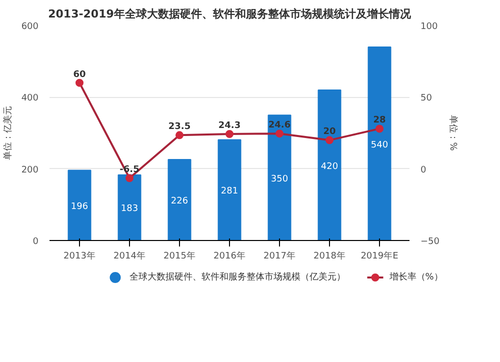  I want to click on y2-axis-title: 单位：%, so click(452, 133).